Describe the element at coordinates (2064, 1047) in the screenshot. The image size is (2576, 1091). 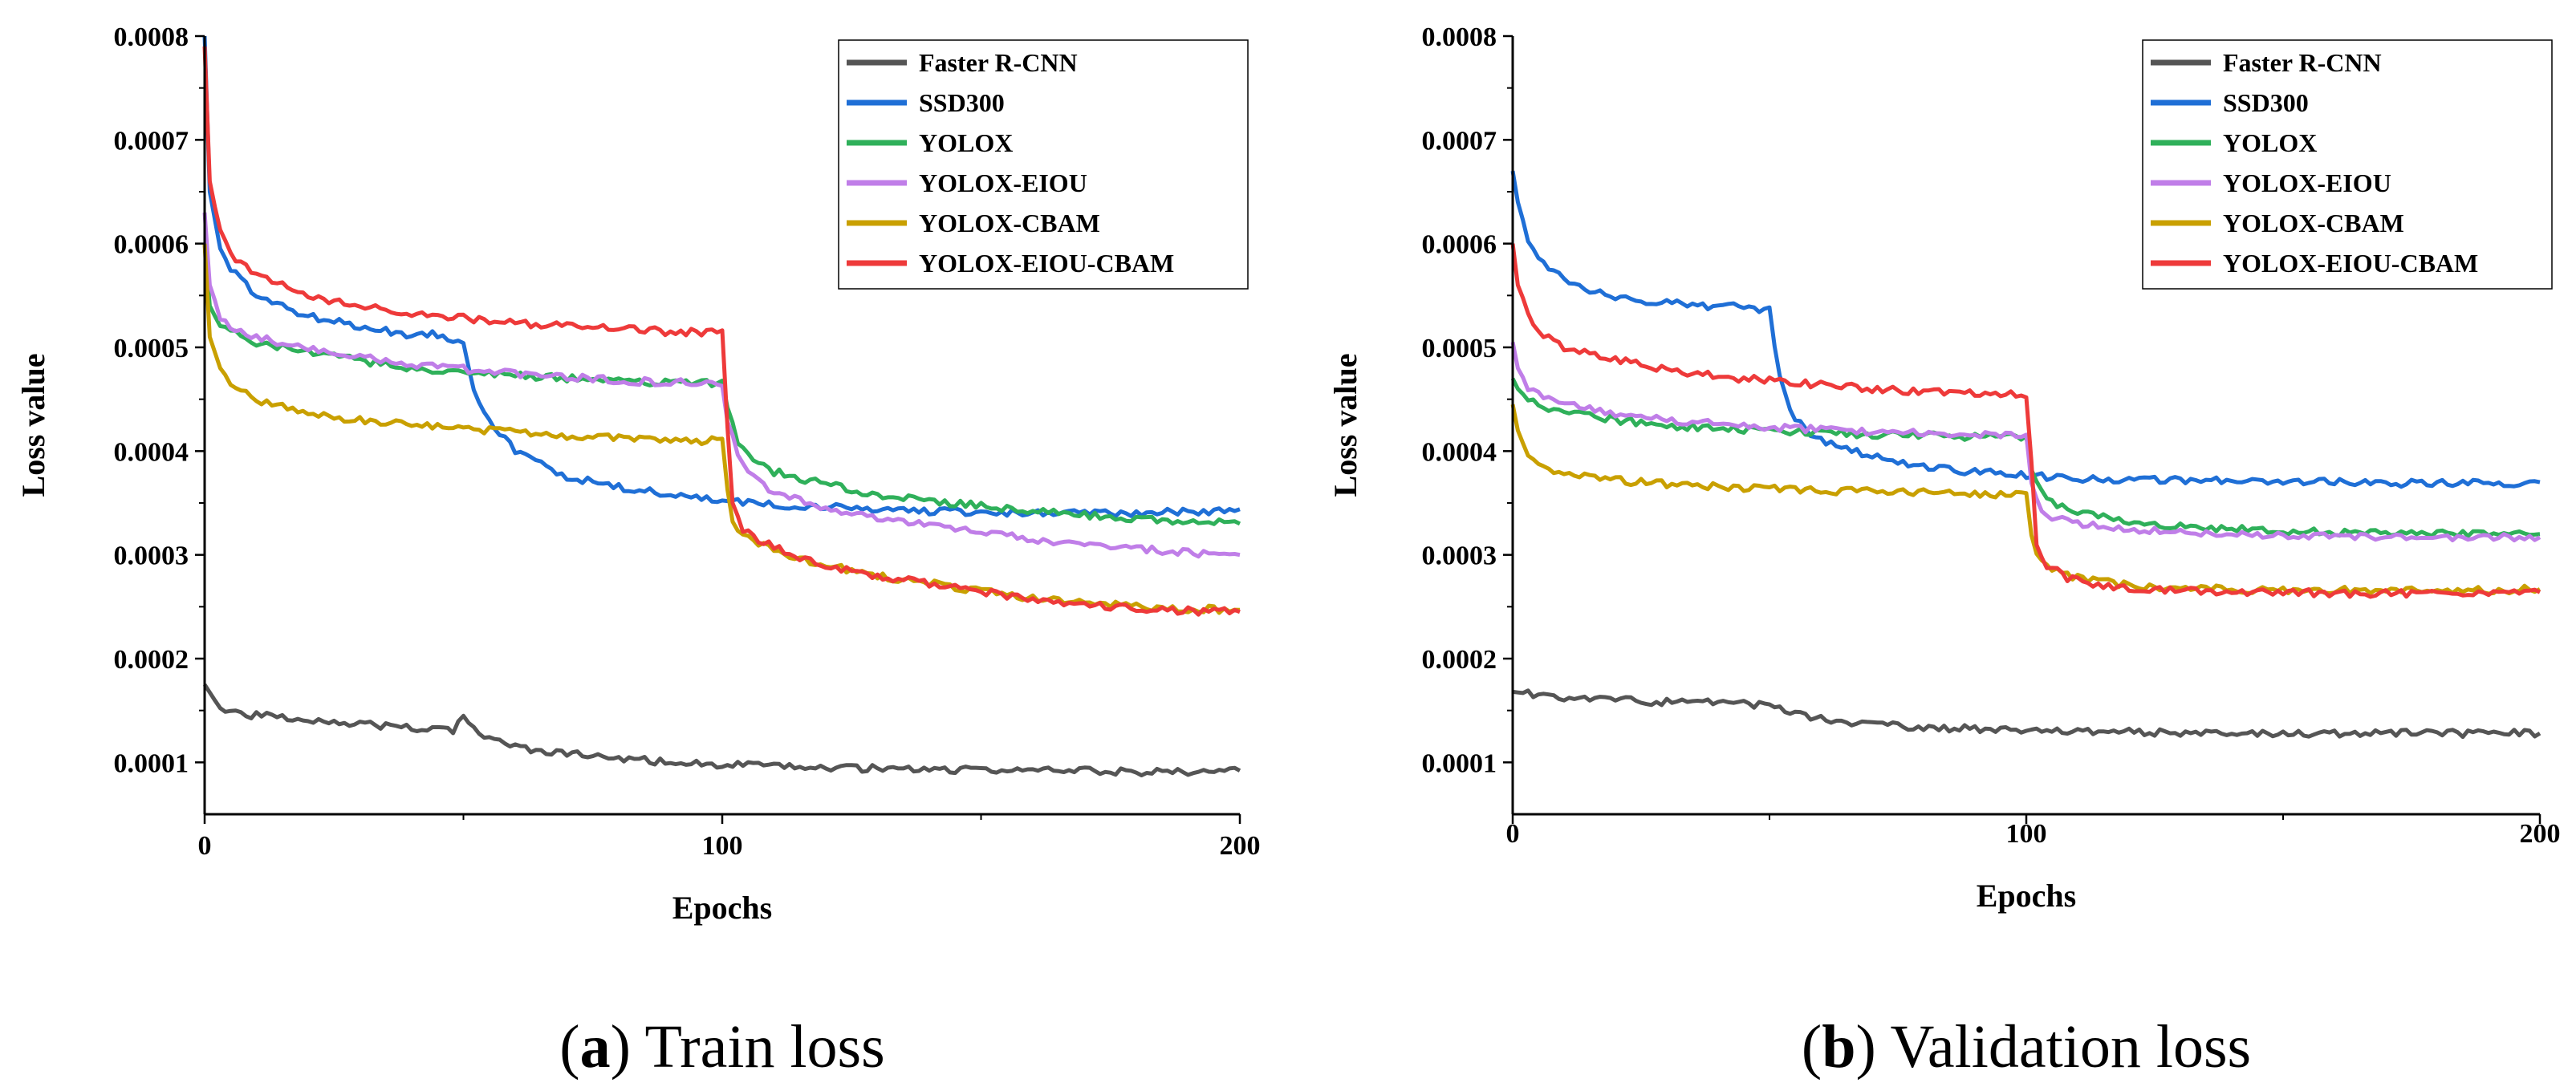
I see `caption-text-b: Validation loss` at that location.